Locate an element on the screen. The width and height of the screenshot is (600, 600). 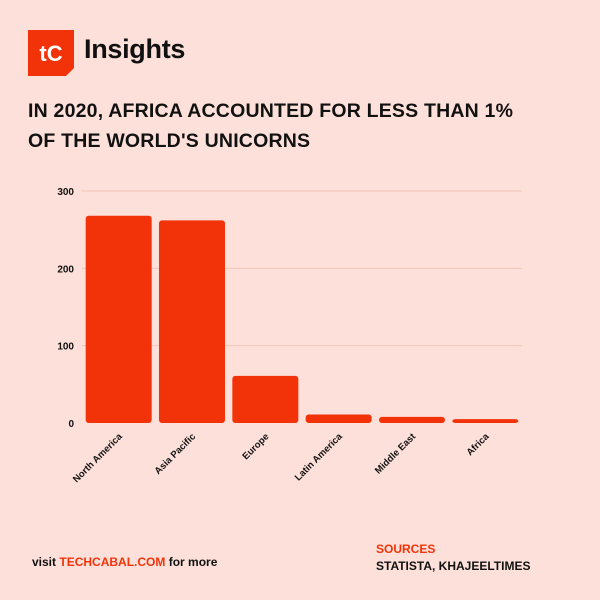
x-tick-label: Latin America is located at coordinates (319, 457).